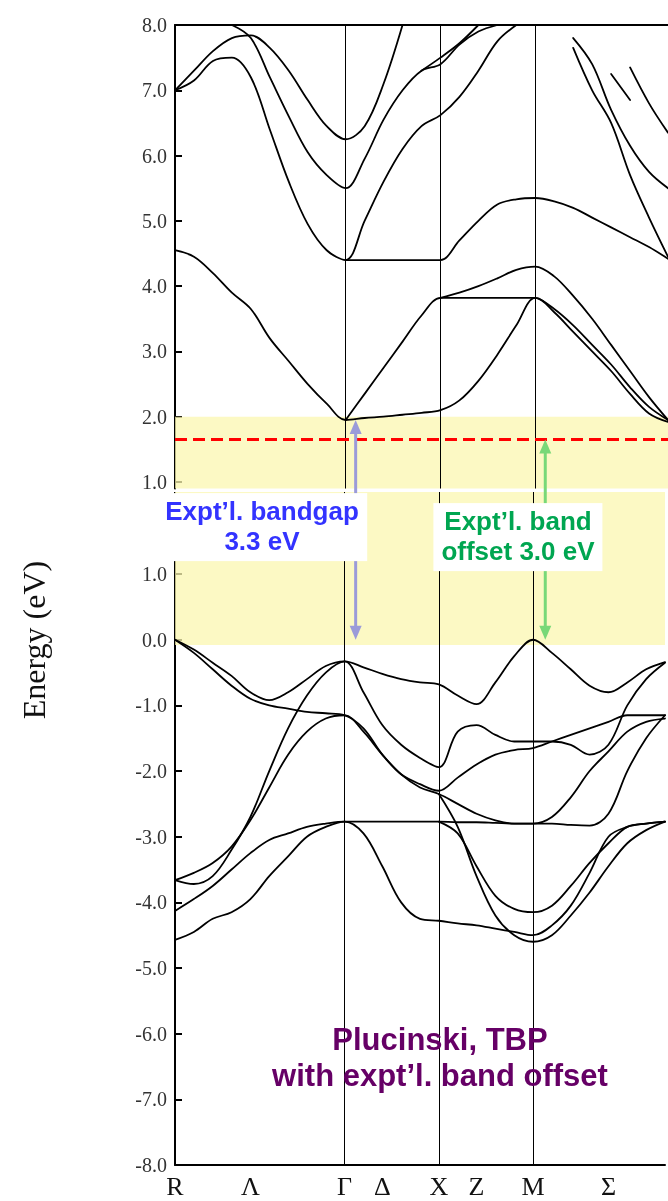 This screenshot has height=1201, width=668. I want to click on y-tick-label: -6.0, so click(151, 1033).